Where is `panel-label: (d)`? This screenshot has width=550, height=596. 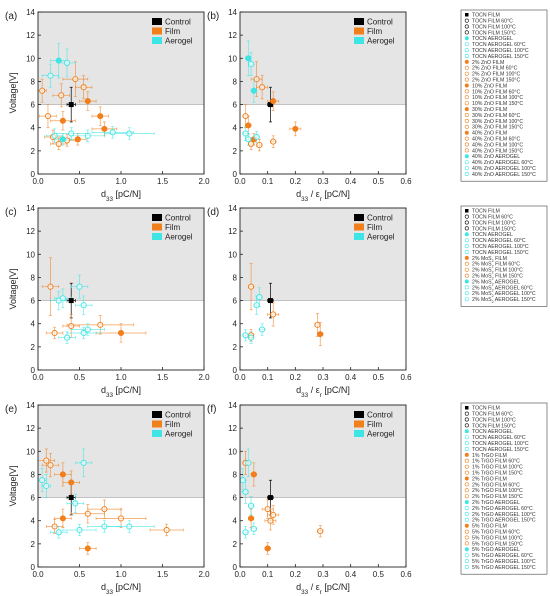 panel-label: (d) is located at coordinates (213, 212).